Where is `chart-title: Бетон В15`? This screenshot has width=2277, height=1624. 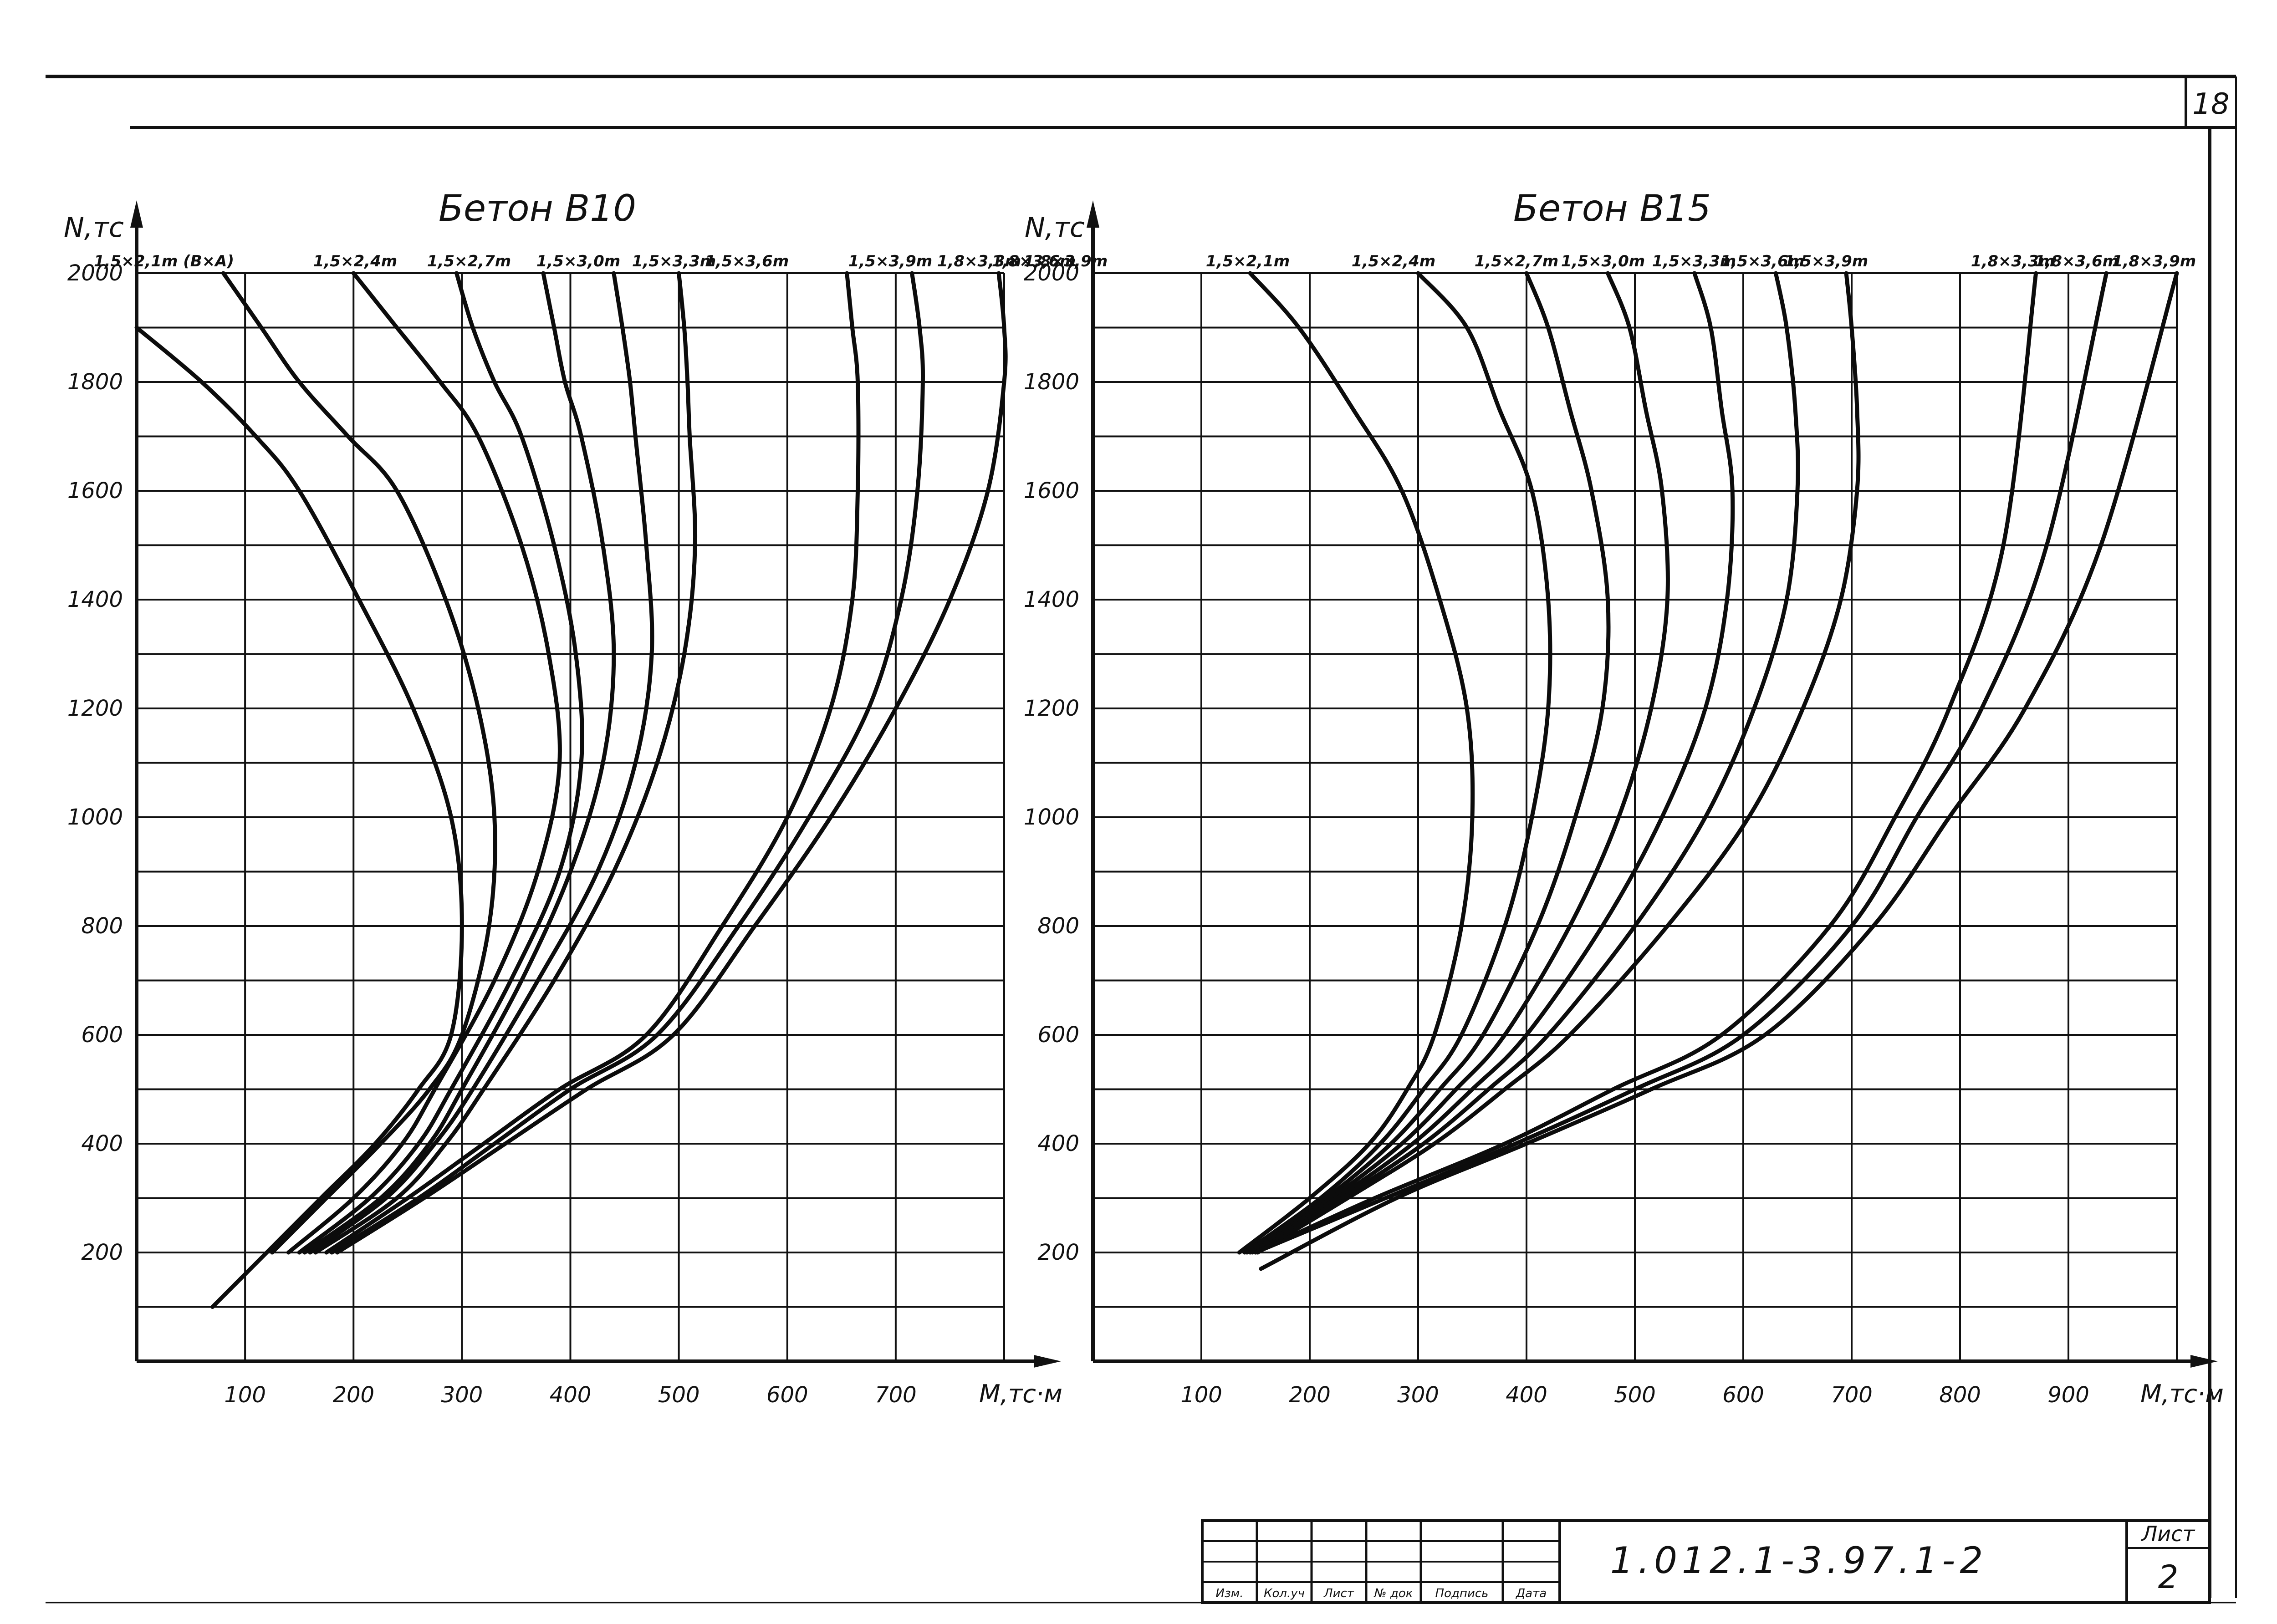
chart-title: Бетон В15 is located at coordinates (1612, 208).